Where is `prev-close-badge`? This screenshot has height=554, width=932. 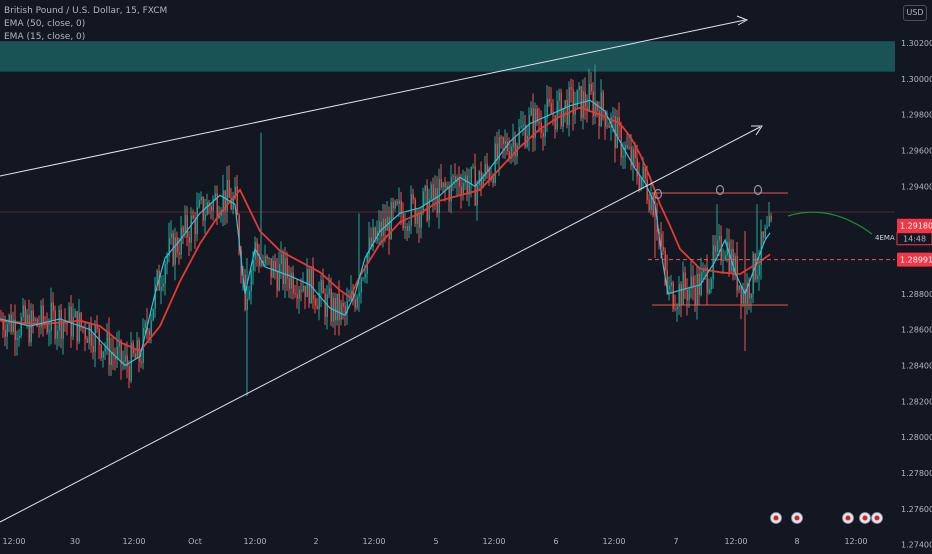 prev-close-badge is located at coordinates (914, 259).